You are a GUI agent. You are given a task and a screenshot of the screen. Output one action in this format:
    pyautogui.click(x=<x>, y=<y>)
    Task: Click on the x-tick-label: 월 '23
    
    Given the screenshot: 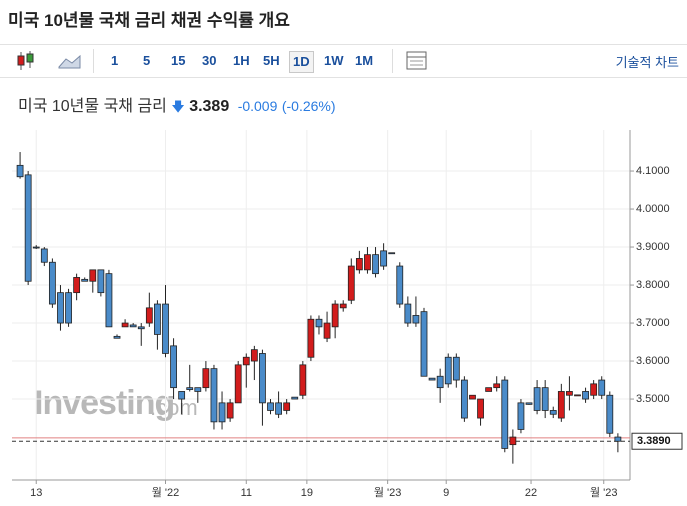 What is the action you would take?
    pyautogui.click(x=388, y=492)
    